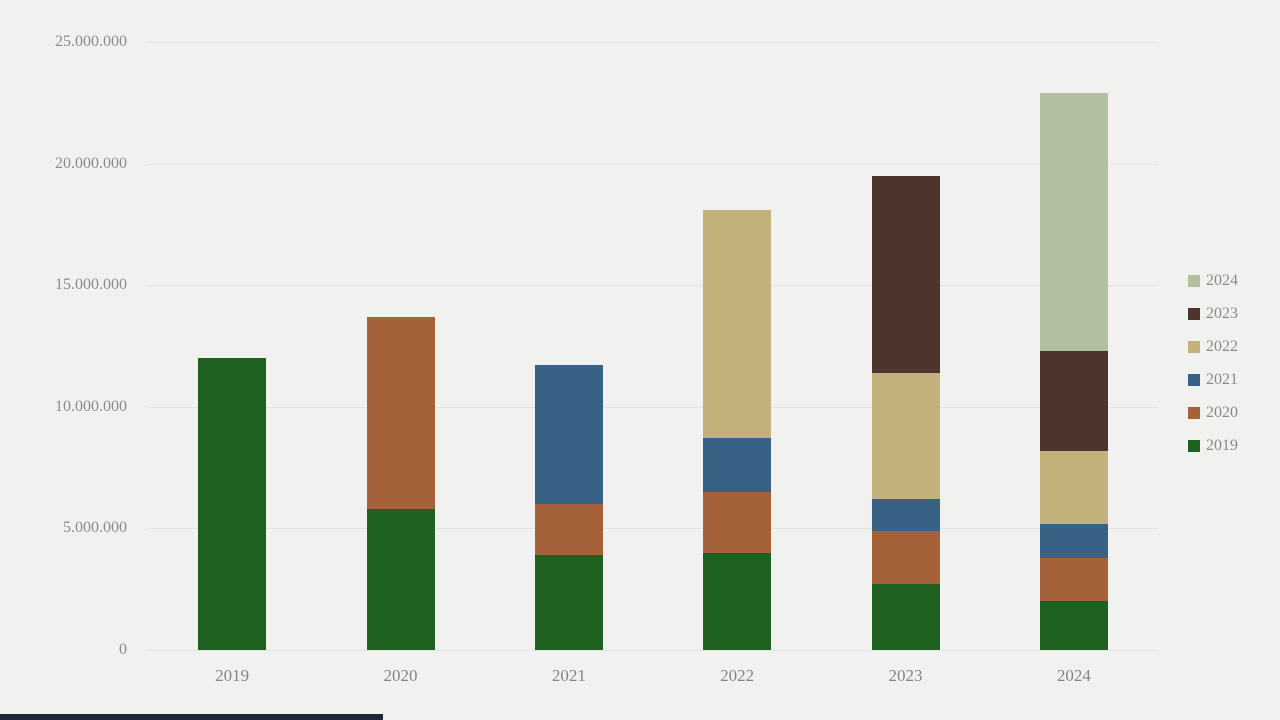 The image size is (1280, 720). What do you see at coordinates (400, 675) in the screenshot?
I see `x-tick-label-2020: 2020` at bounding box center [400, 675].